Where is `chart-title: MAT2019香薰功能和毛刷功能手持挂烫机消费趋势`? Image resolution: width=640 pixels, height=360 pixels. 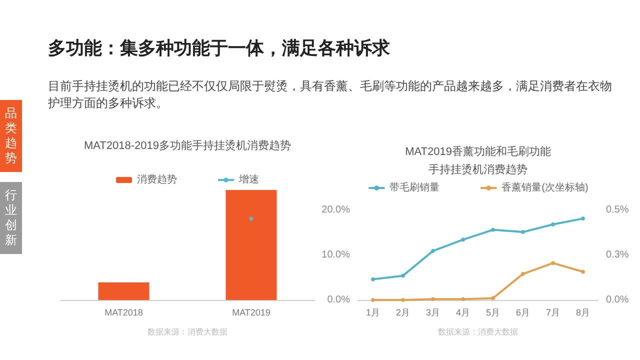 chart-title: MAT2019香薰功能和毛刷功能手持挂烫机消费趋势 is located at coordinates (478, 160).